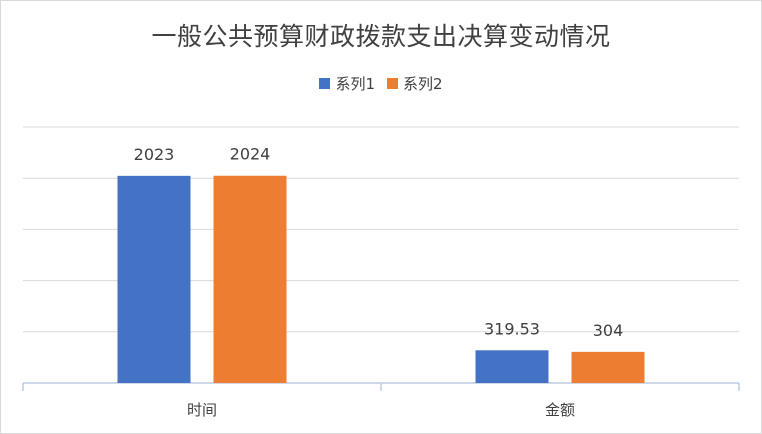  I want to click on data-label-series-1-2: 319.53, so click(512, 328).